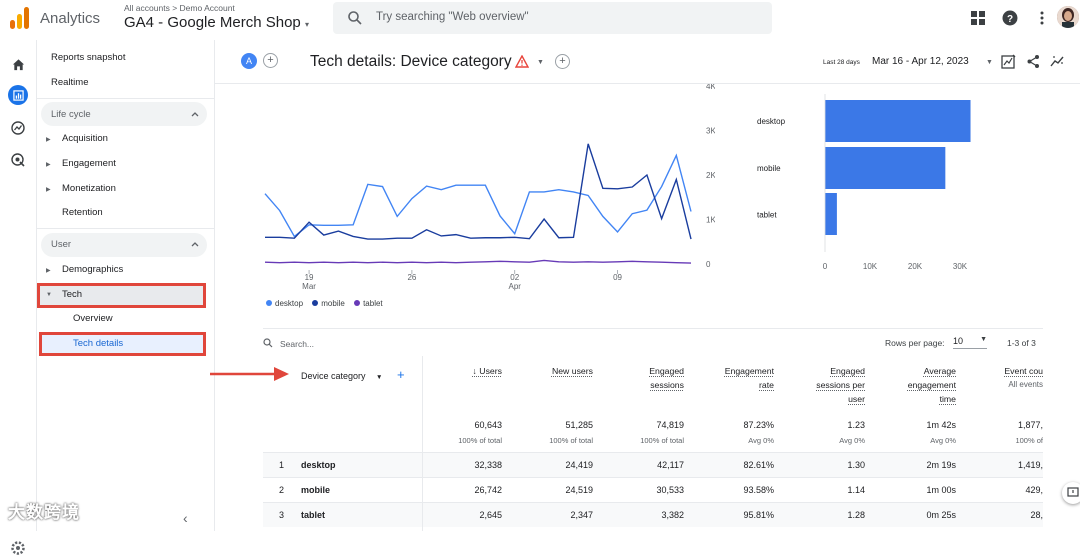 The image size is (1080, 556). I want to click on bar-chart-icon, so click(18, 95).